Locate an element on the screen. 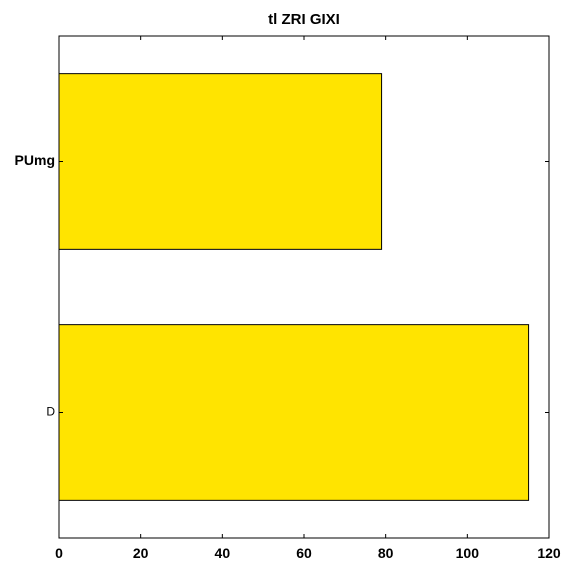 The image size is (576, 576). xtick-label-3: 60 is located at coordinates (304, 553).